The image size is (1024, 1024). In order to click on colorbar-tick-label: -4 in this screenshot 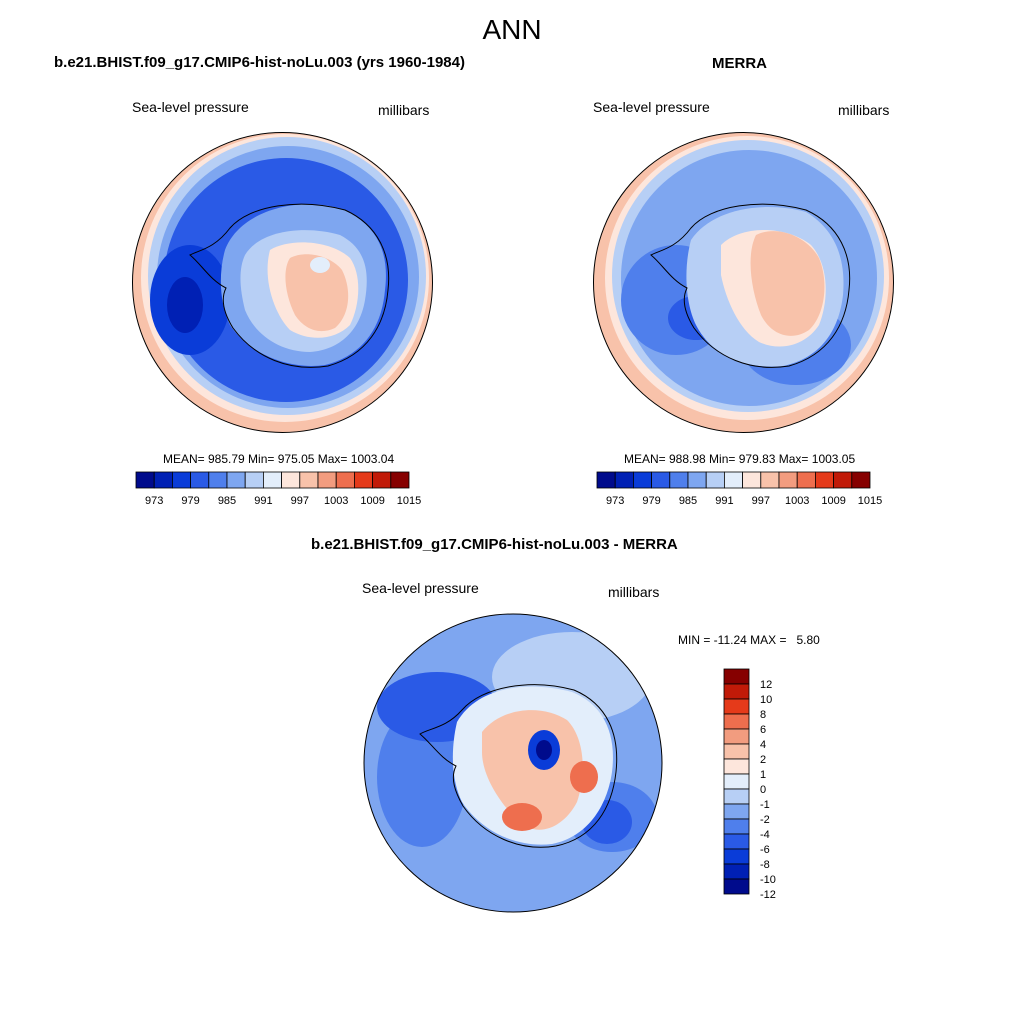, I will do `click(765, 835)`.